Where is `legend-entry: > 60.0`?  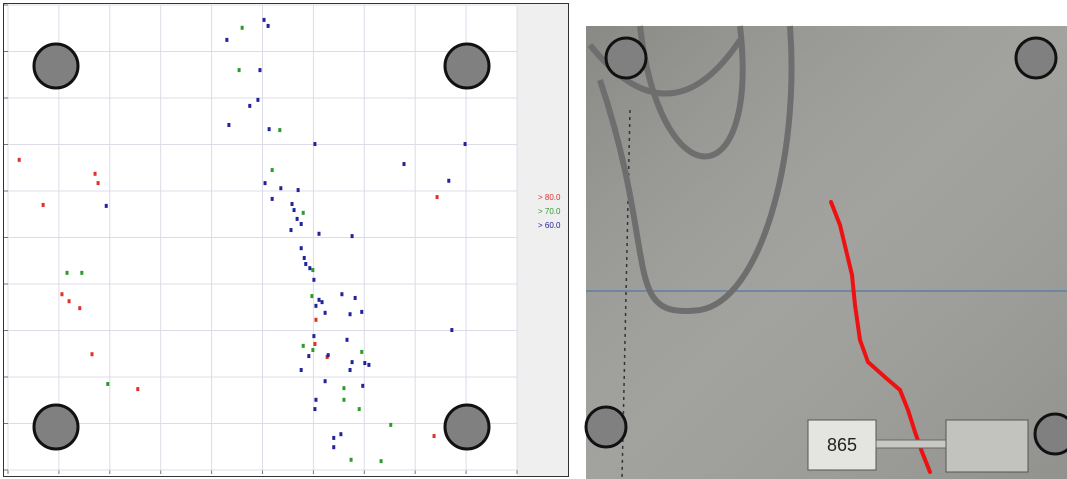
legend-entry: > 60.0 is located at coordinates (549, 225).